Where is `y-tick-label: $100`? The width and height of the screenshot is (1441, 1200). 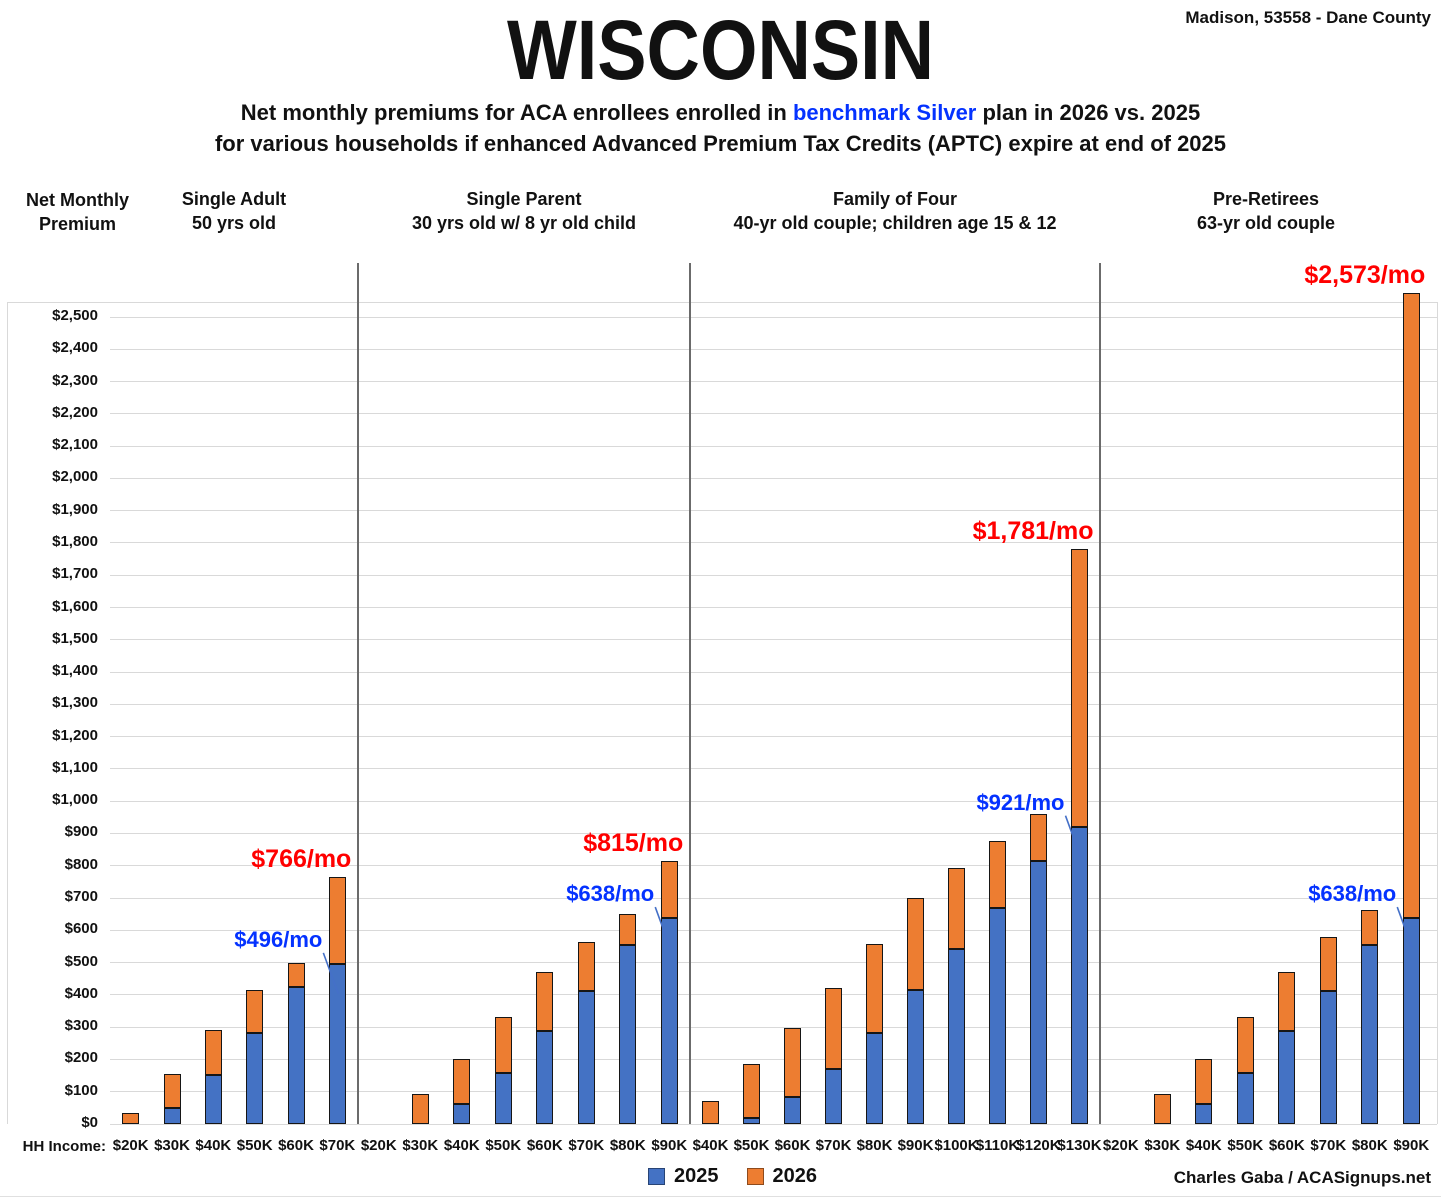
y-tick-label: $100 is located at coordinates (81, 1090).